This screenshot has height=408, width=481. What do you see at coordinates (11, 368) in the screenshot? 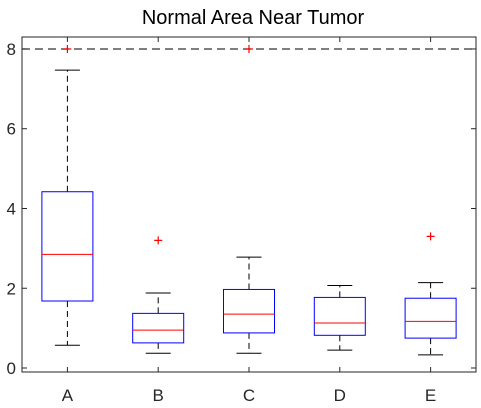
I see `y-tick-label: 0` at bounding box center [11, 368].